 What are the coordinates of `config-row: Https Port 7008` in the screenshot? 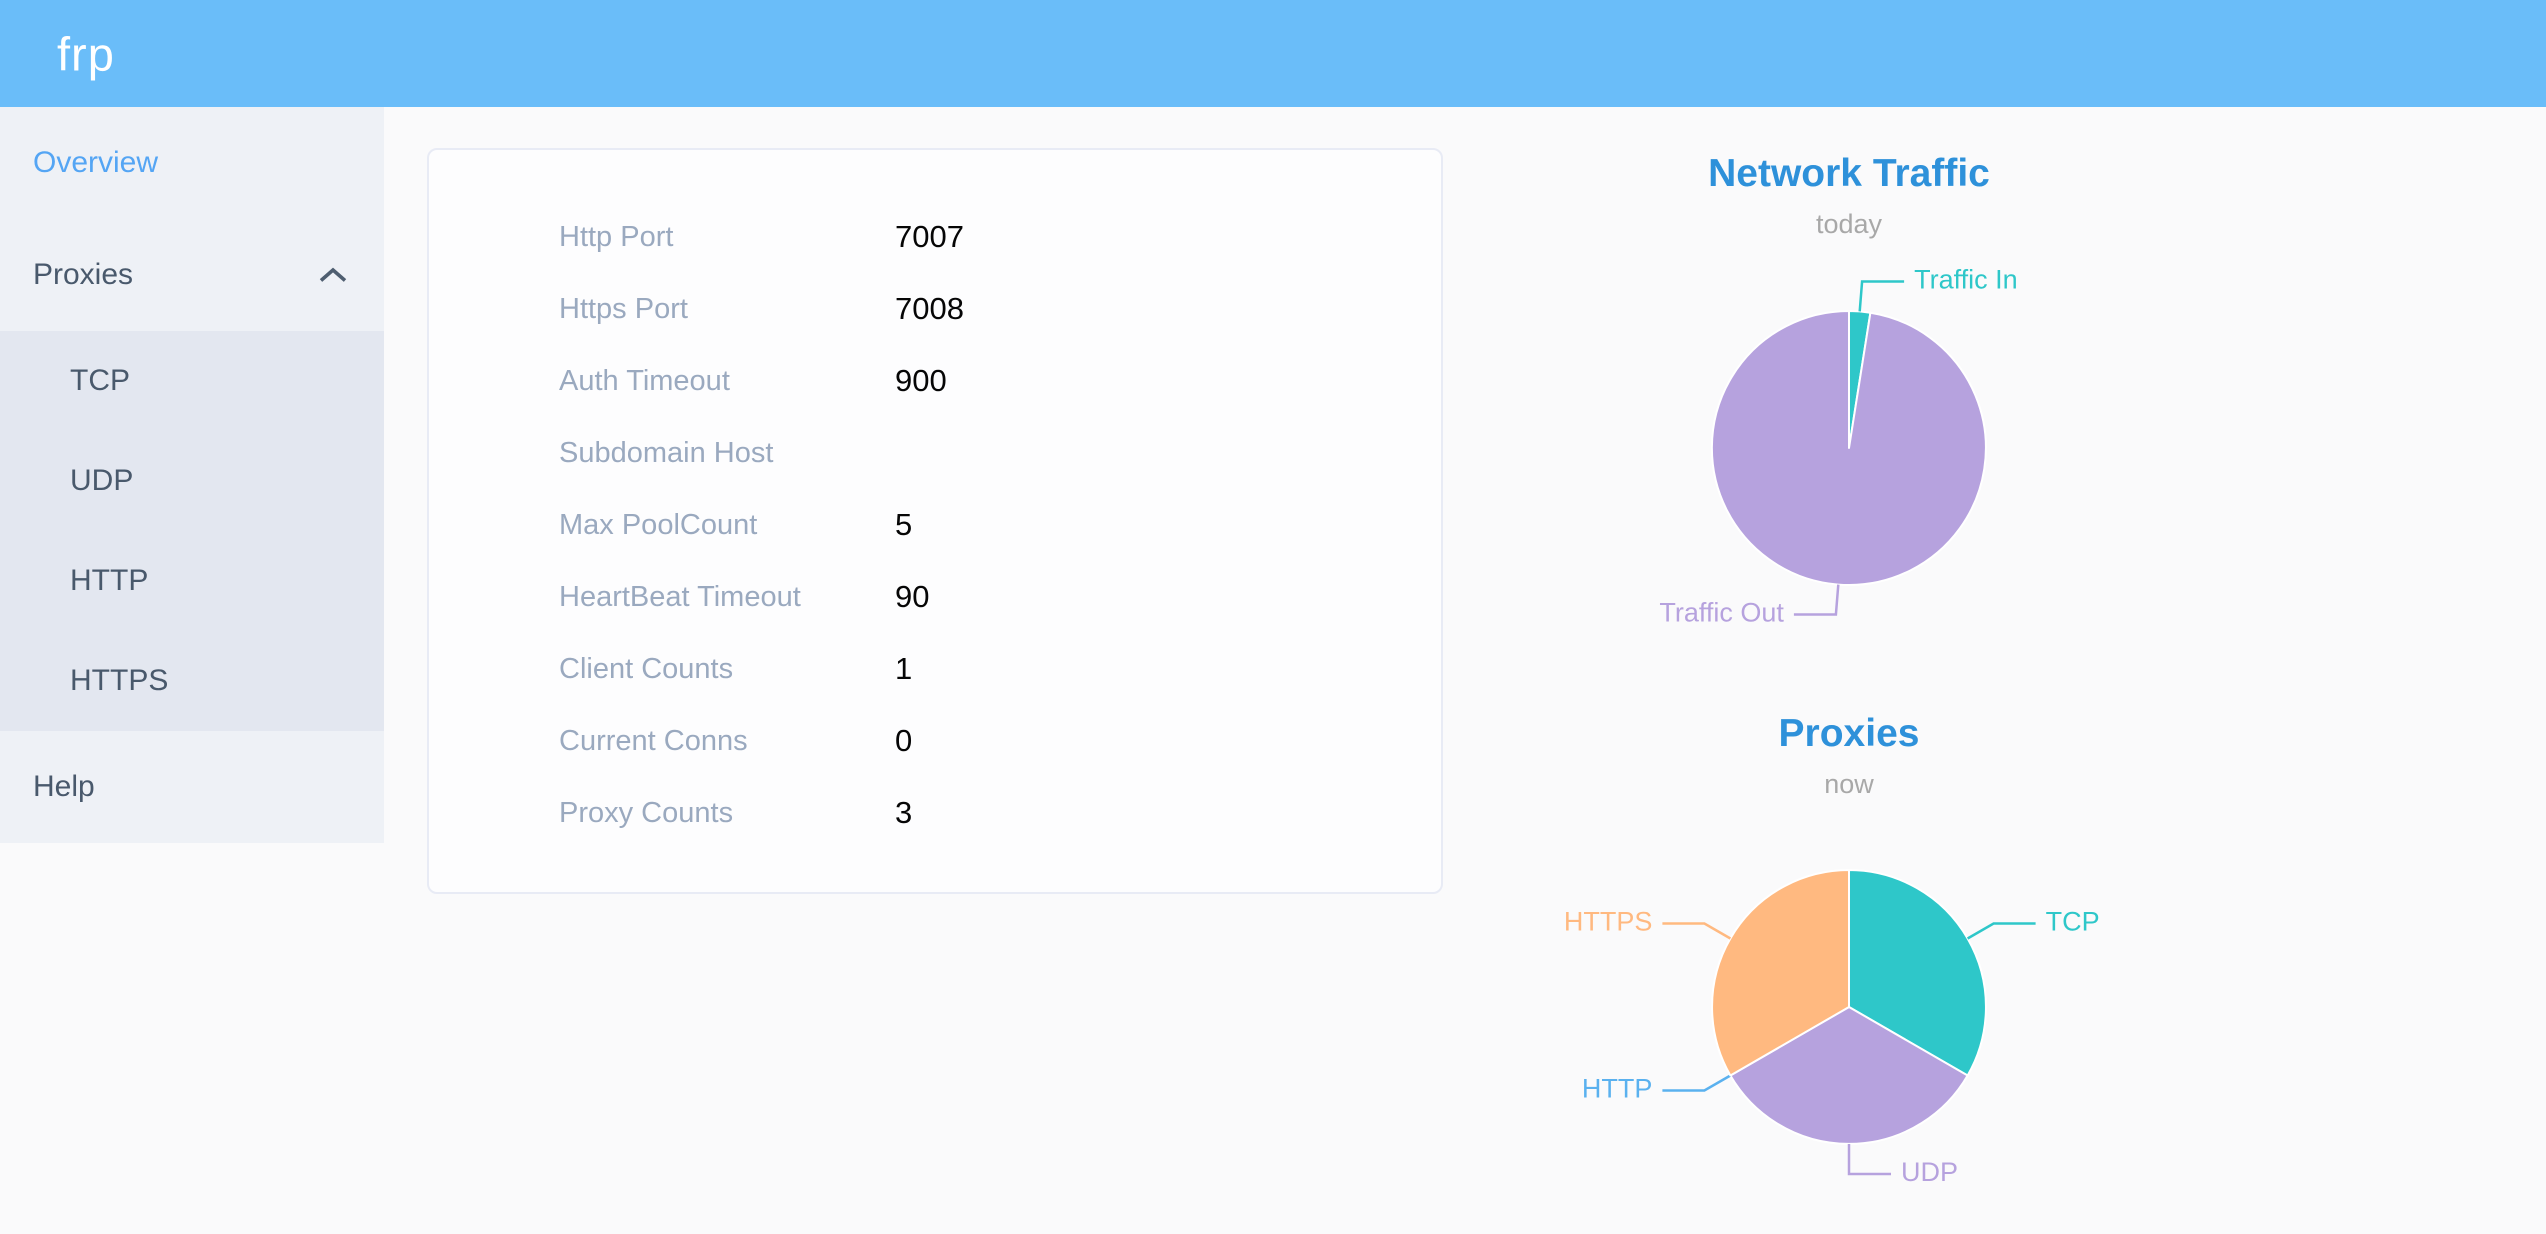 It's located at (935, 309).